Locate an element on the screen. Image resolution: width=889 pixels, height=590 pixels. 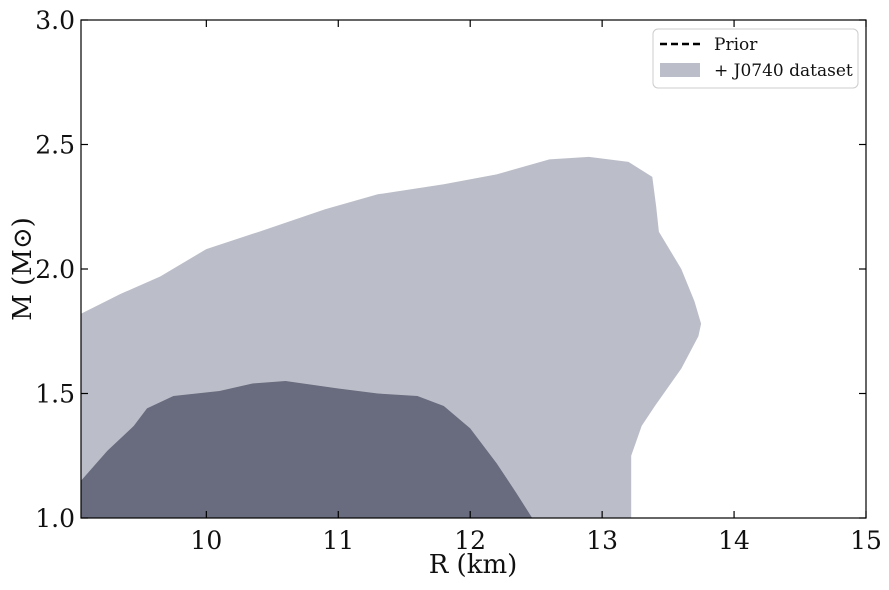
y-tick-label: 2.5 is located at coordinates (55, 145).